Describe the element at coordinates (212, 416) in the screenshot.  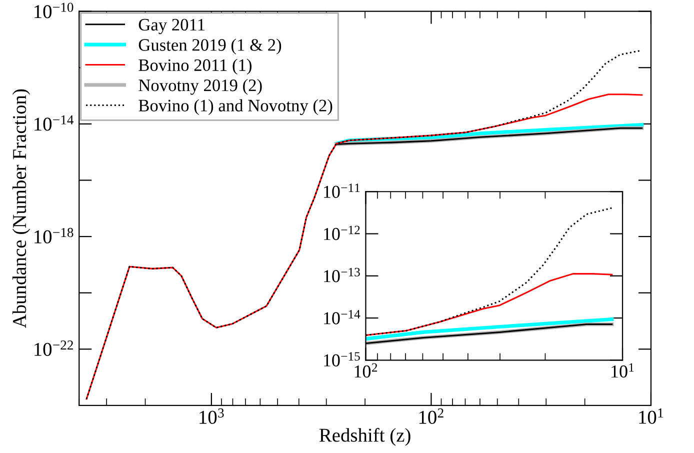
I see `x-tick-label: 10$^{3}$` at that location.